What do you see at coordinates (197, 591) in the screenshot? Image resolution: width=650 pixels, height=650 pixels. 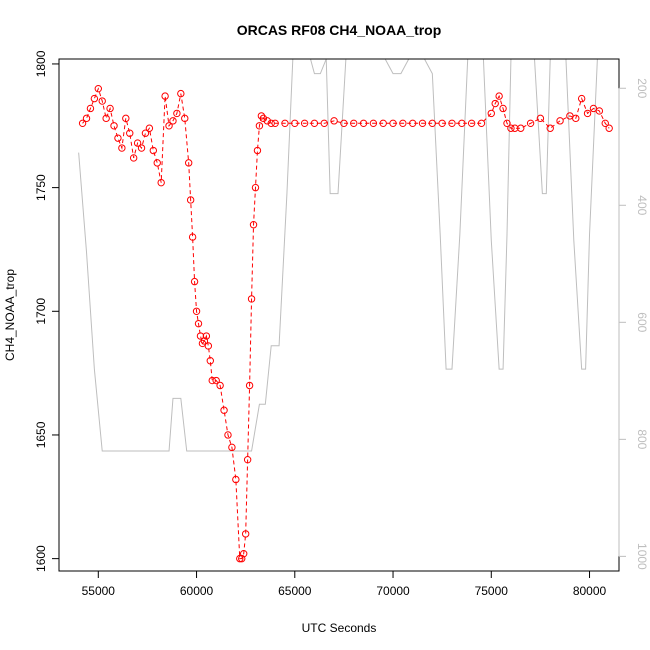 I see `x-tick-label: 60000` at bounding box center [197, 591].